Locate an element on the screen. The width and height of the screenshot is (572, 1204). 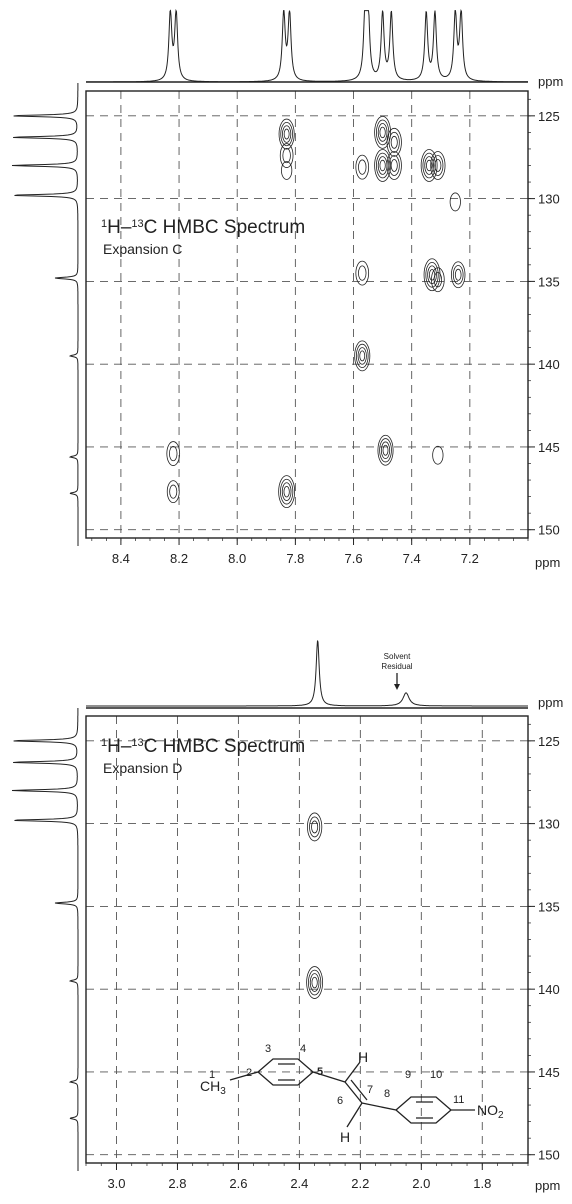
hydrogen-label-bottom: H is located at coordinates (345, 1137).